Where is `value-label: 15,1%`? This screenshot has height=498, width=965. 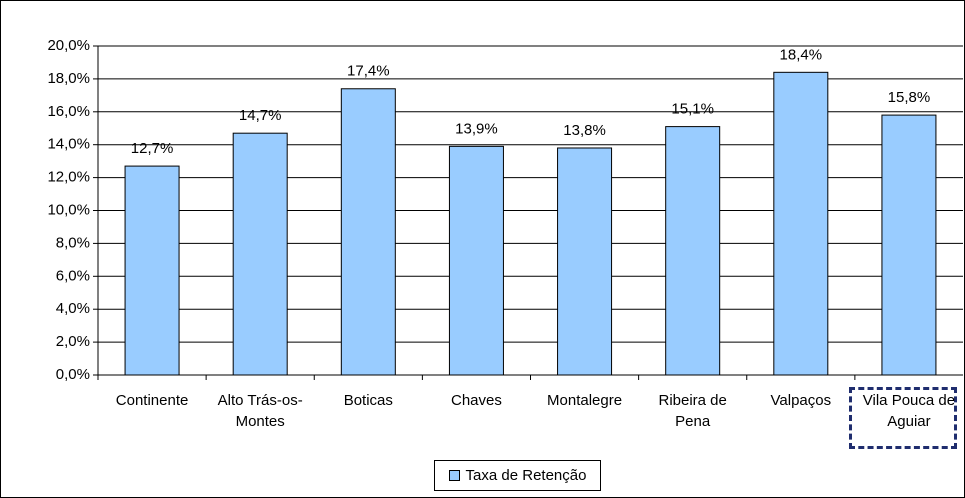
value-label: 15,1% is located at coordinates (692, 109).